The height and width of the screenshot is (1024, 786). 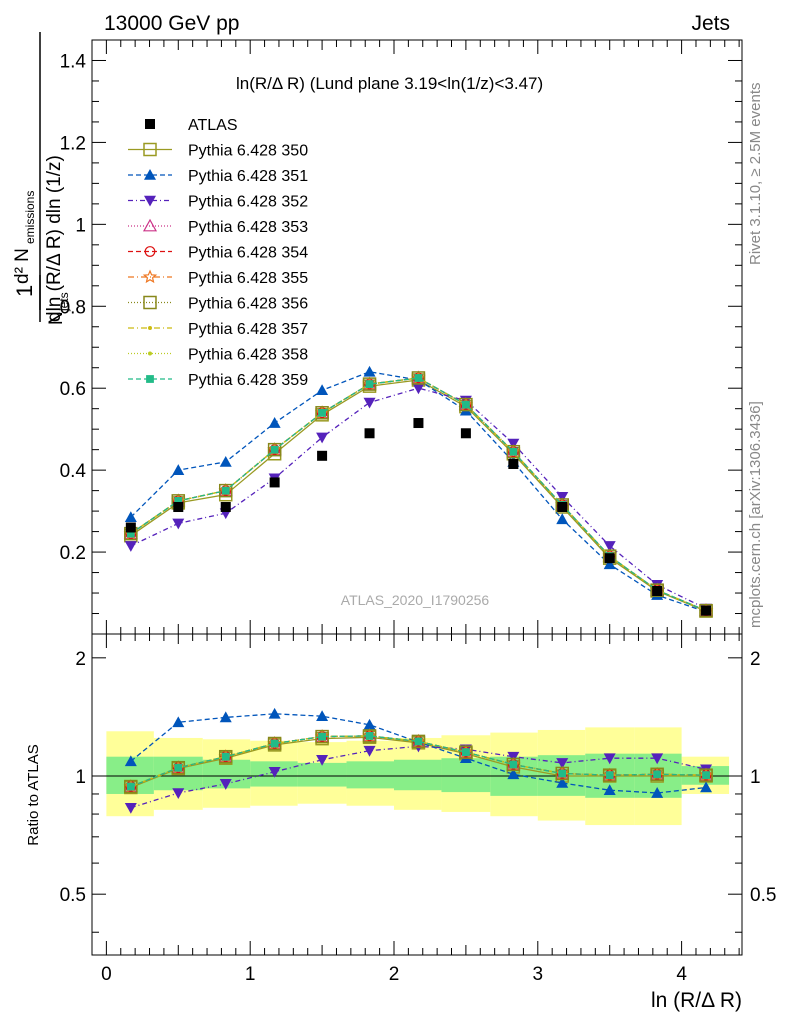 I want to click on y-tick-label: 0.6, so click(x=73, y=389).